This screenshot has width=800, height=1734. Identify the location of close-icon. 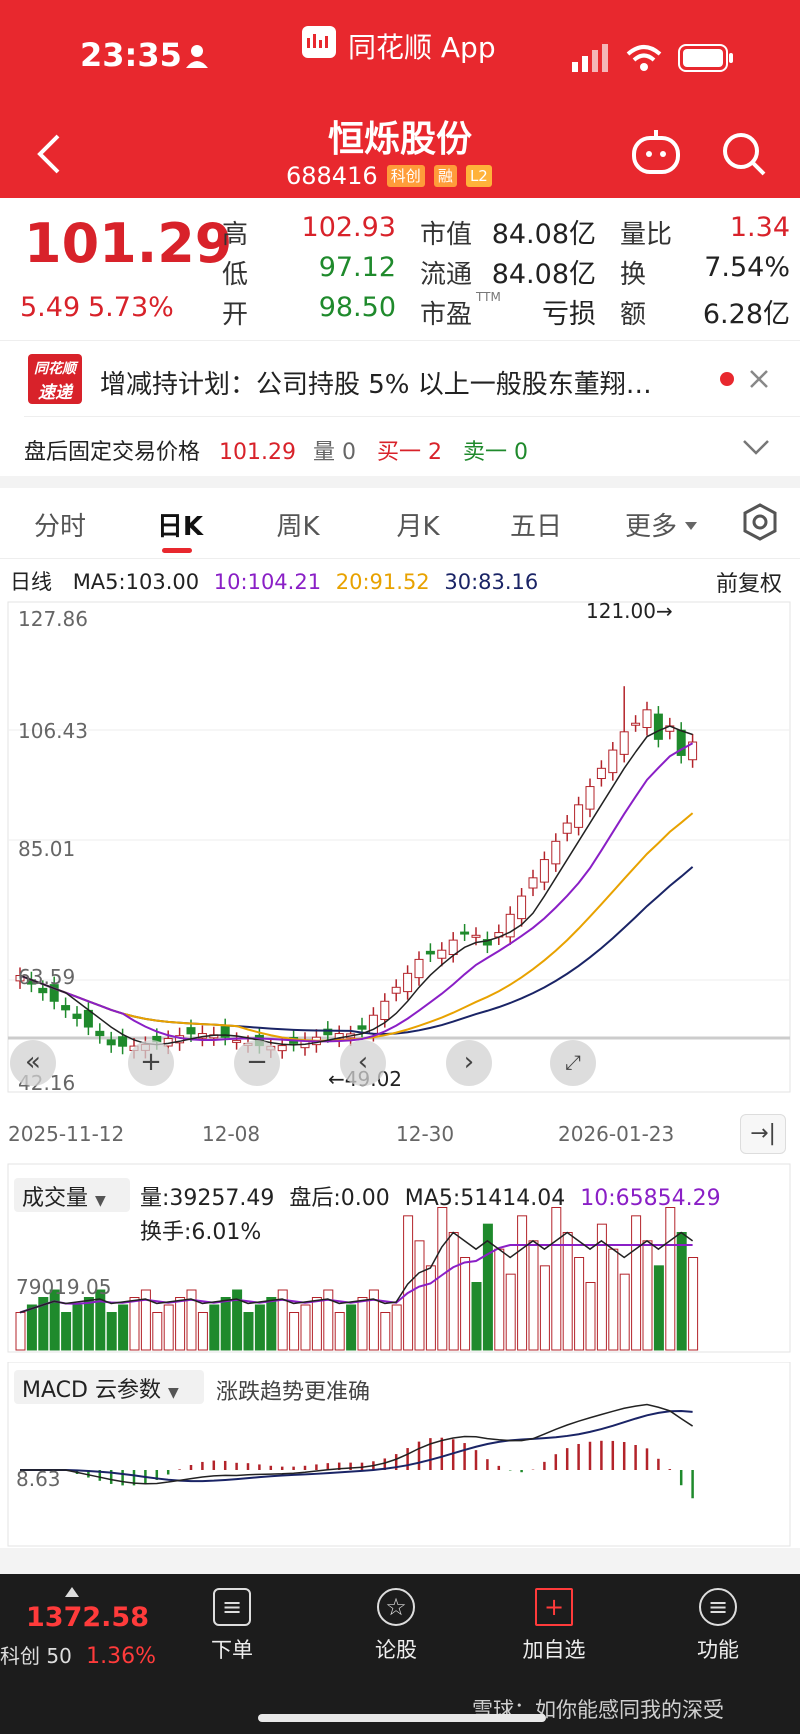
(759, 379).